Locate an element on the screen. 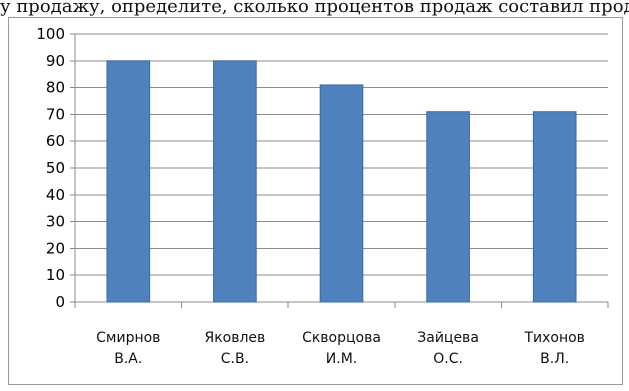 Image resolution: width=629 pixels, height=391 pixels. y-tick-label: 80 is located at coordinates (55, 88).